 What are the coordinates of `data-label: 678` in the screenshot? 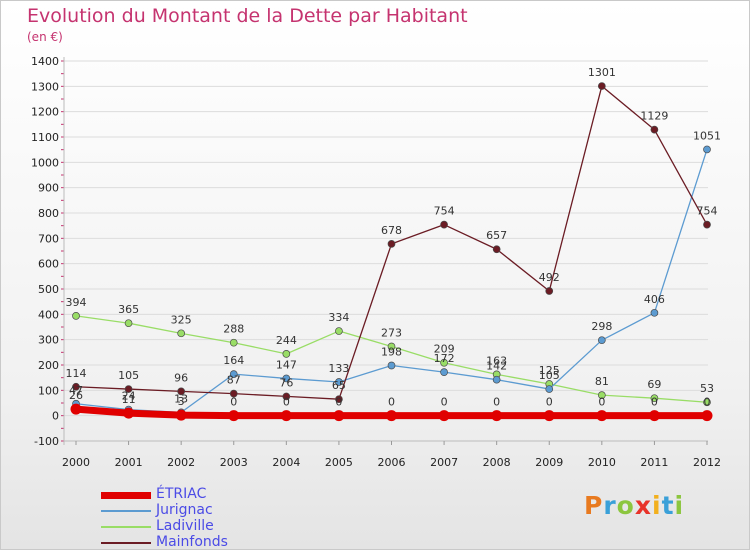 It's located at (391, 230).